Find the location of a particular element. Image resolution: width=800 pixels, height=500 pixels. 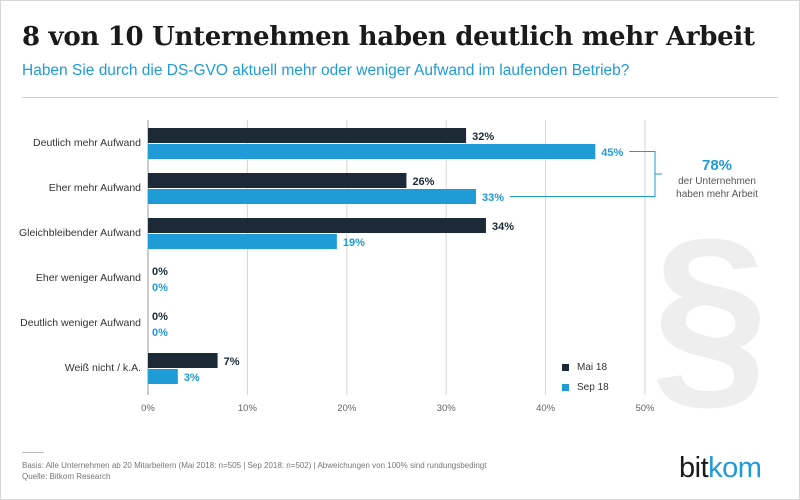

legend-item-mai: Mai 18 is located at coordinates (585, 367).